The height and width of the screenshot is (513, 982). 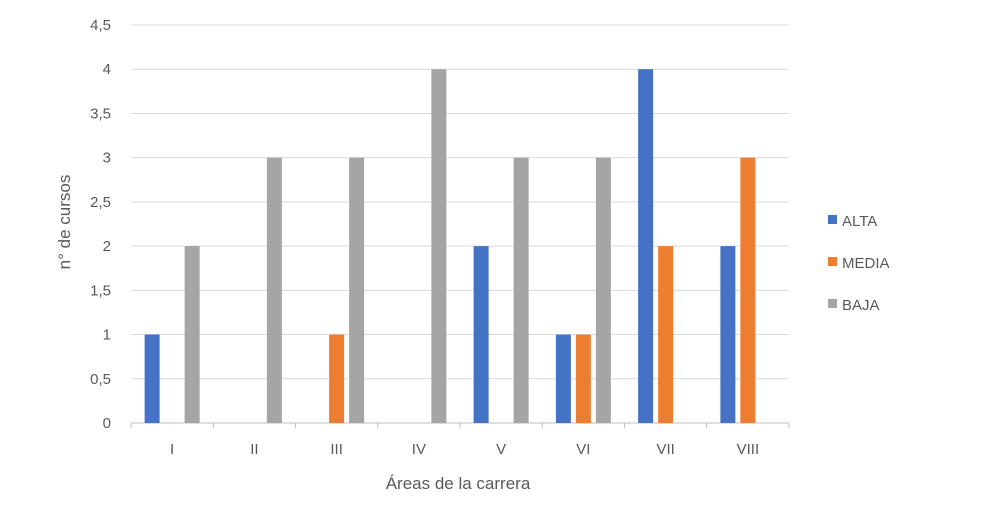 What do you see at coordinates (274, 290) in the screenshot?
I see `bar-baja-ii` at bounding box center [274, 290].